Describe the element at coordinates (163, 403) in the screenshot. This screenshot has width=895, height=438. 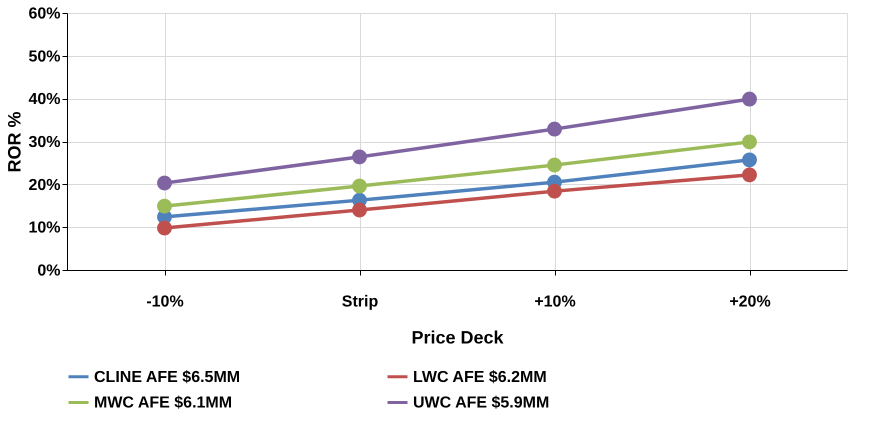
I see `legend-label: MWC AFE $6.1MM` at that location.